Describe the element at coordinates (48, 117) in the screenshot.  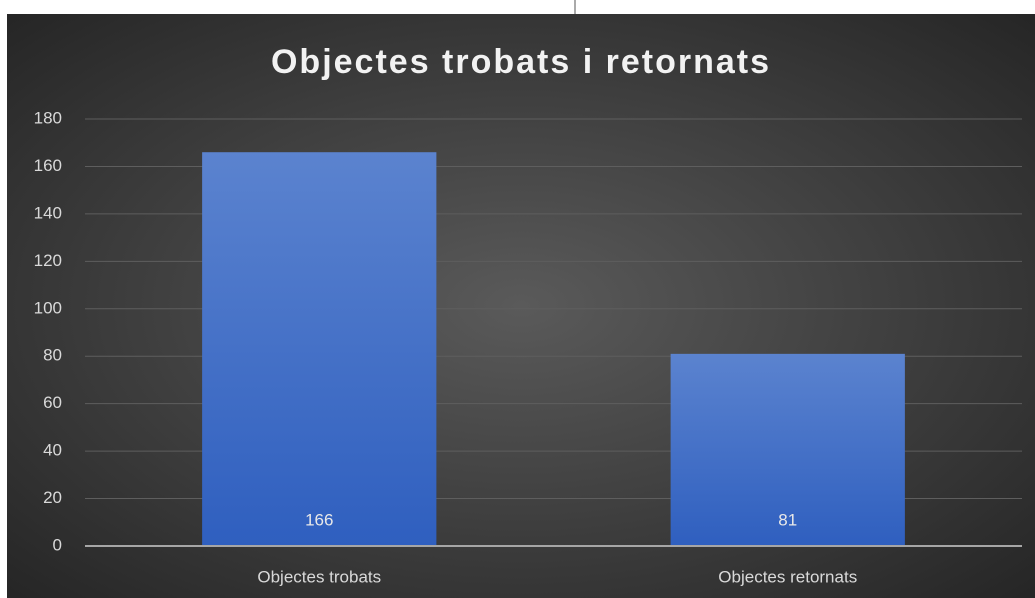
I see `y-tick-label: 180` at that location.